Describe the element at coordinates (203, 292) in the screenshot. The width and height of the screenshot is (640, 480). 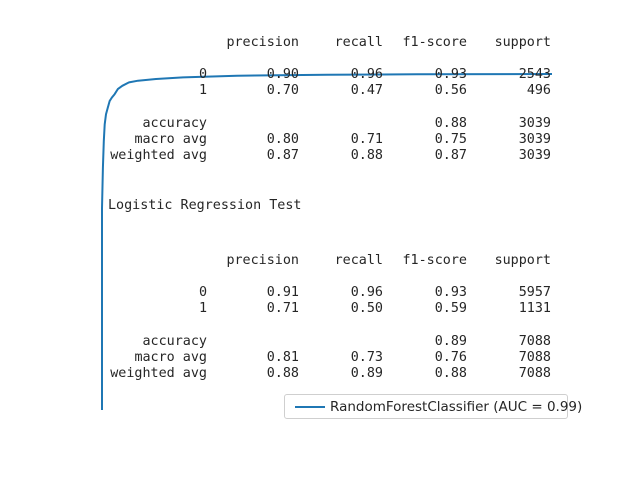
I see `report-1-class-0-label: 0` at that location.